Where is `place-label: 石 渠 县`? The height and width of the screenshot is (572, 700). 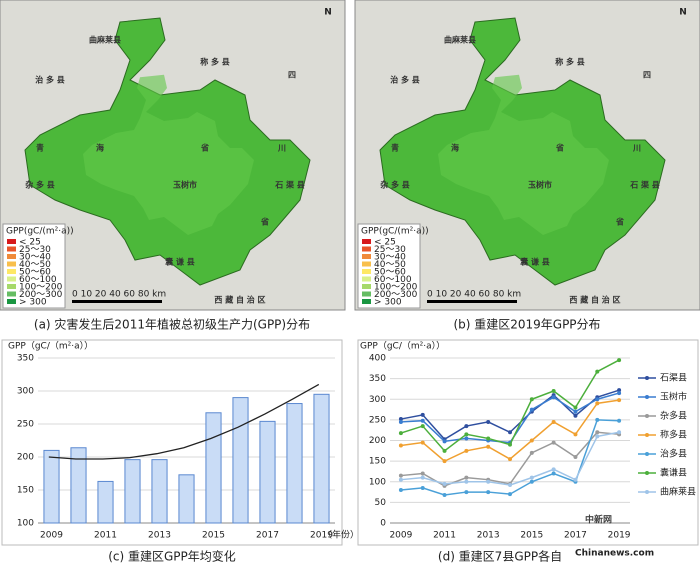 place-label: 石 渠 县 is located at coordinates (289, 185).